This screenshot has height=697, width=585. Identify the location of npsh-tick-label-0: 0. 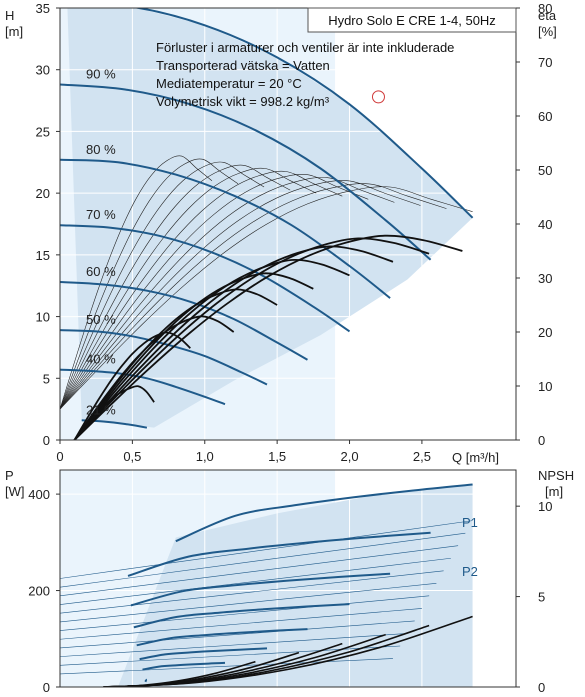
(541, 687).